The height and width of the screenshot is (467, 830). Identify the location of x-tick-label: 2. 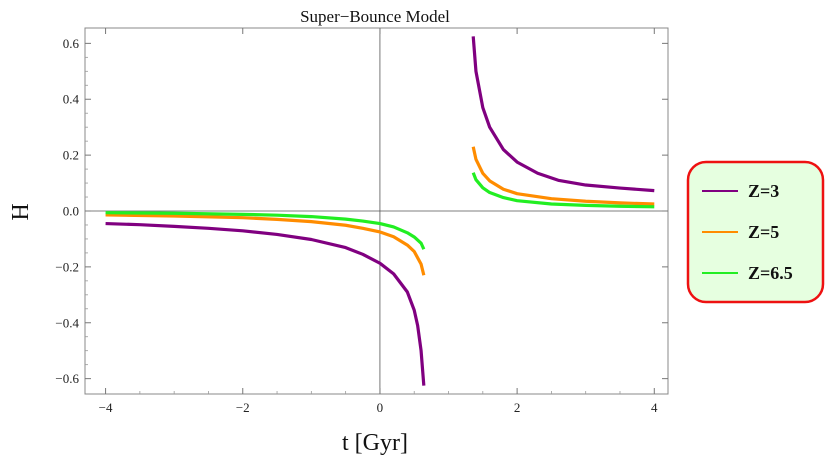
(517, 407).